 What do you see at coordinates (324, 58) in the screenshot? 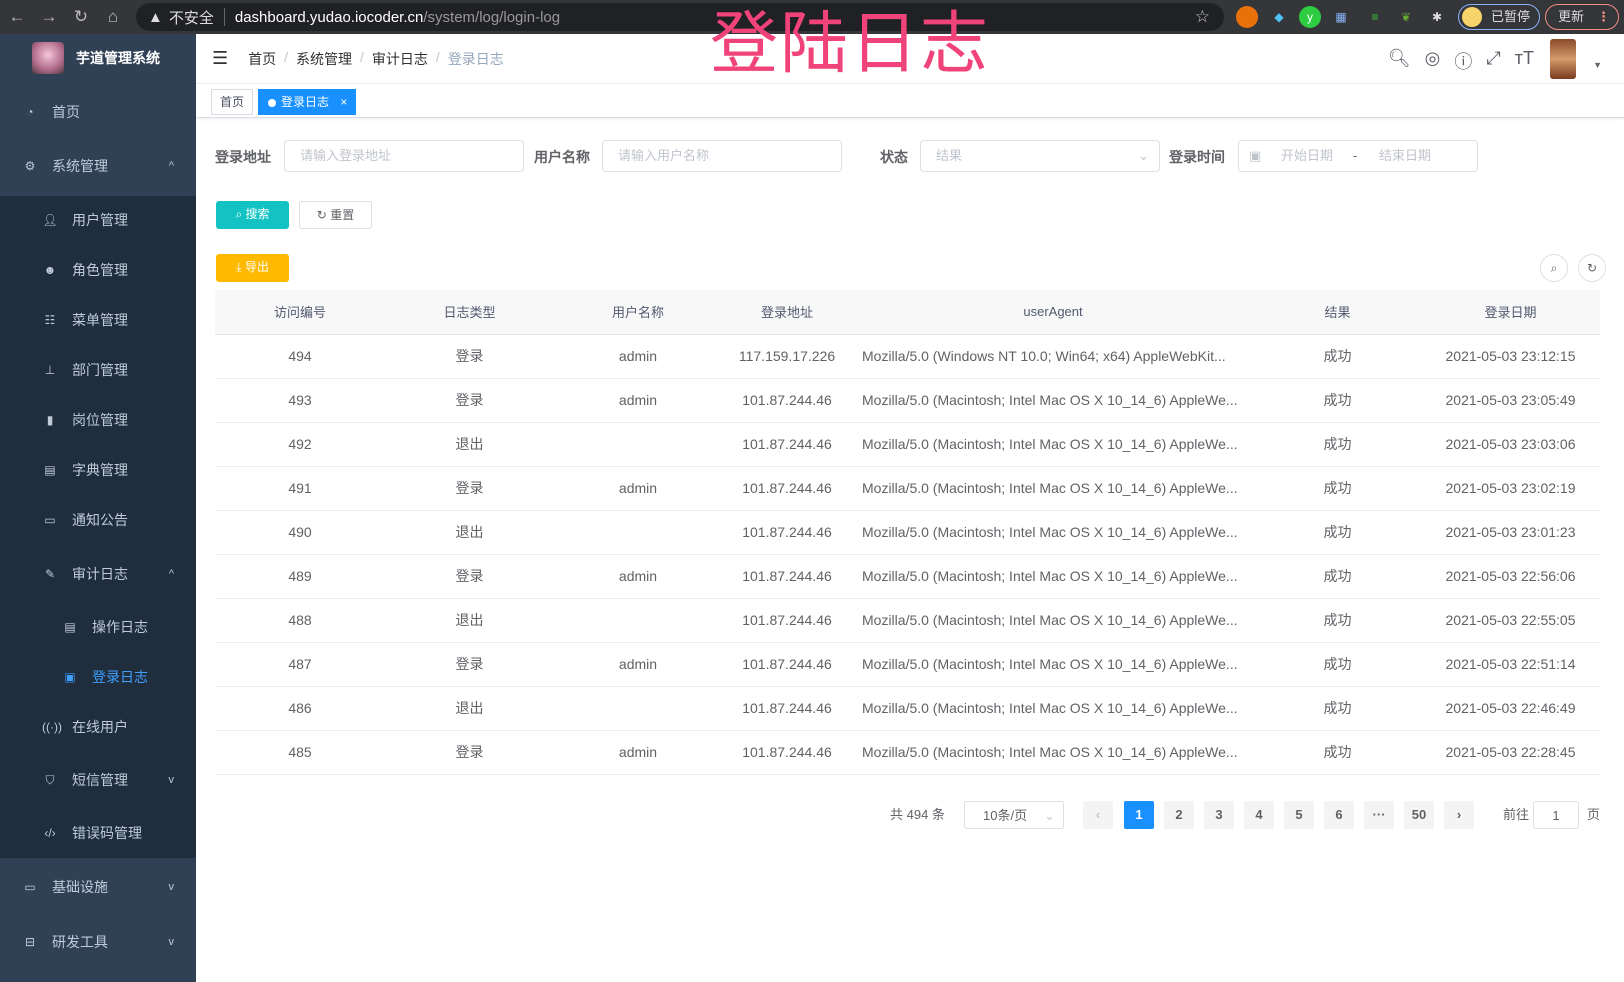
I see `breadcrumb-item: 系统管理` at bounding box center [324, 58].